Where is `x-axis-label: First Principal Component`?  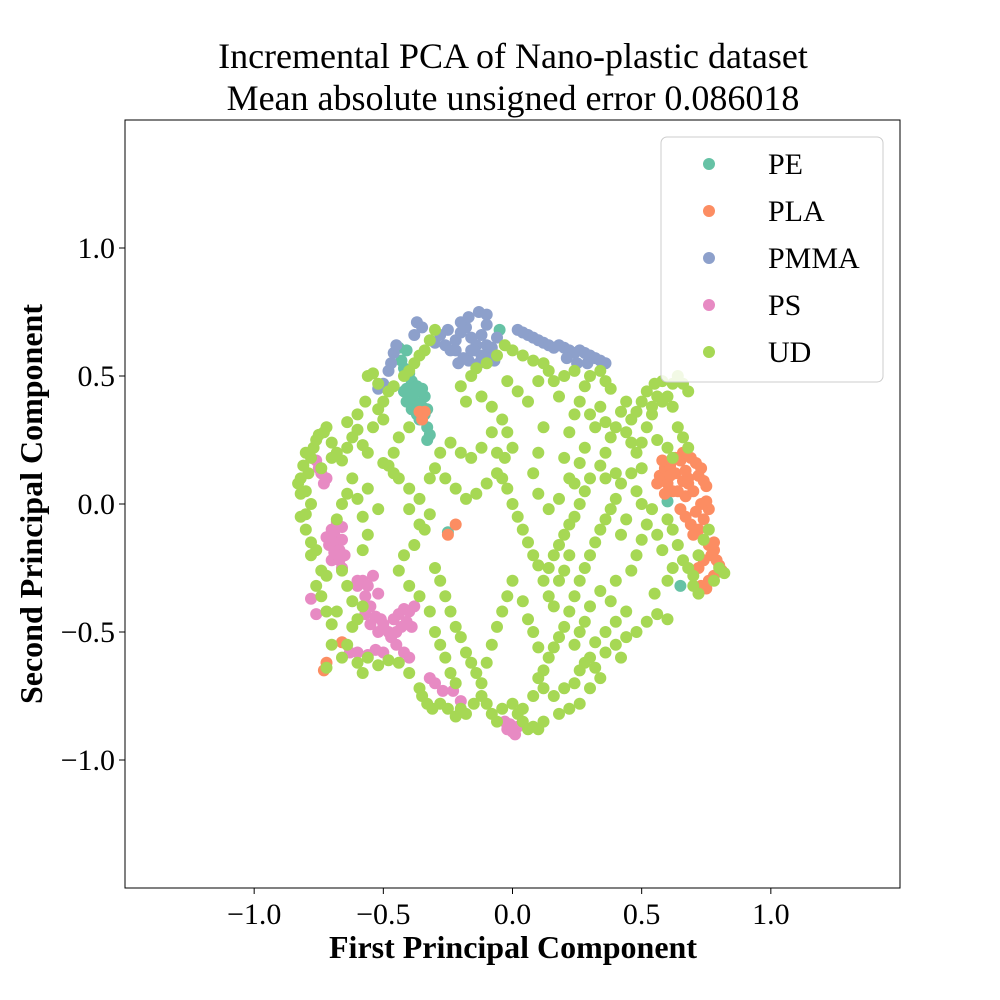 x-axis-label: First Principal Component is located at coordinates (513, 947).